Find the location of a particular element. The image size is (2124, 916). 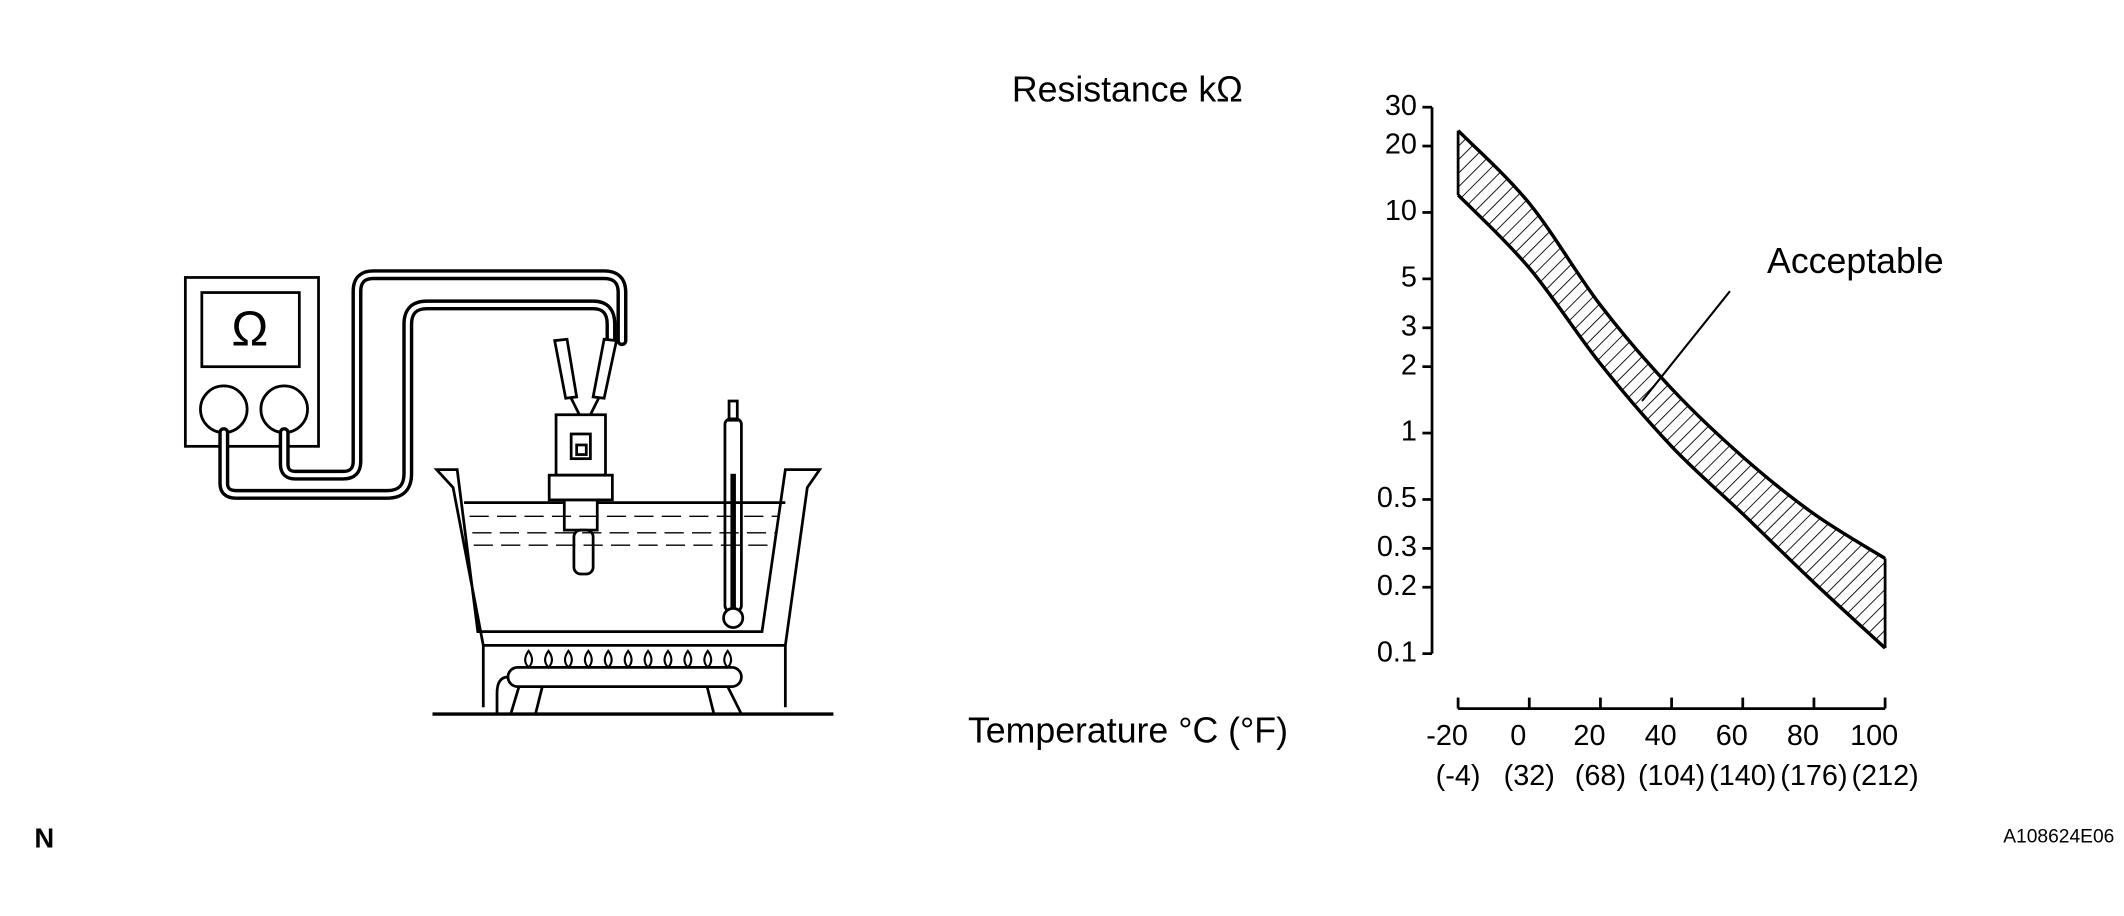

x-tick-label: 0 is located at coordinates (1518, 736).